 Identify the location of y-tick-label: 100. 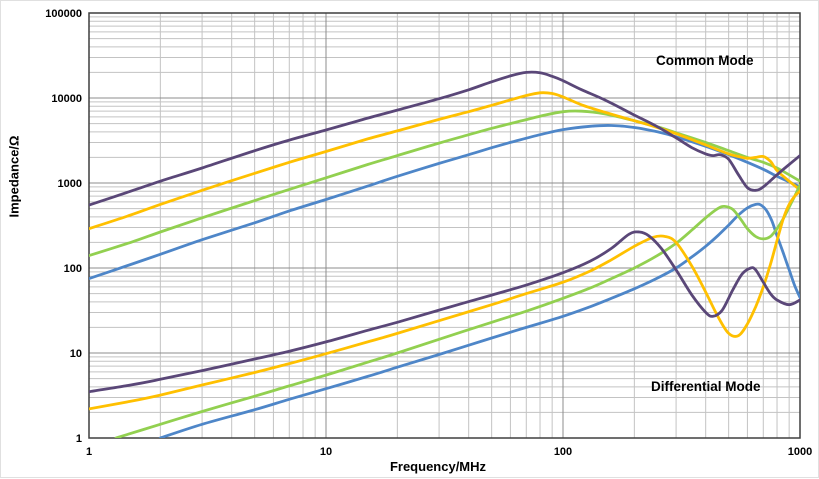
(73, 269).